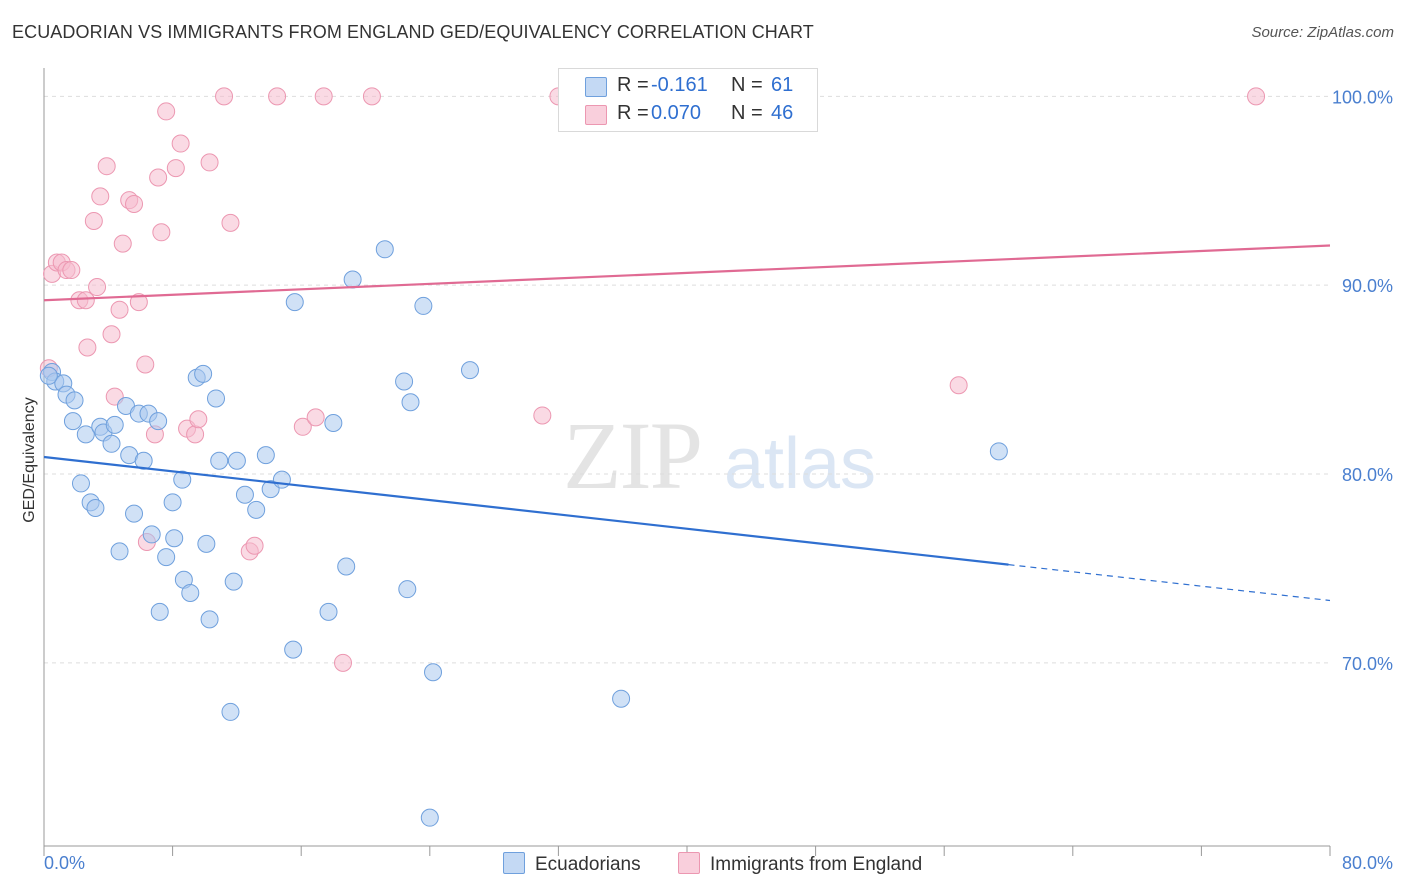 This screenshot has height=892, width=1406. Describe the element at coordinates (800, 464) in the screenshot. I see `watermark-atlas: atlas` at that location.